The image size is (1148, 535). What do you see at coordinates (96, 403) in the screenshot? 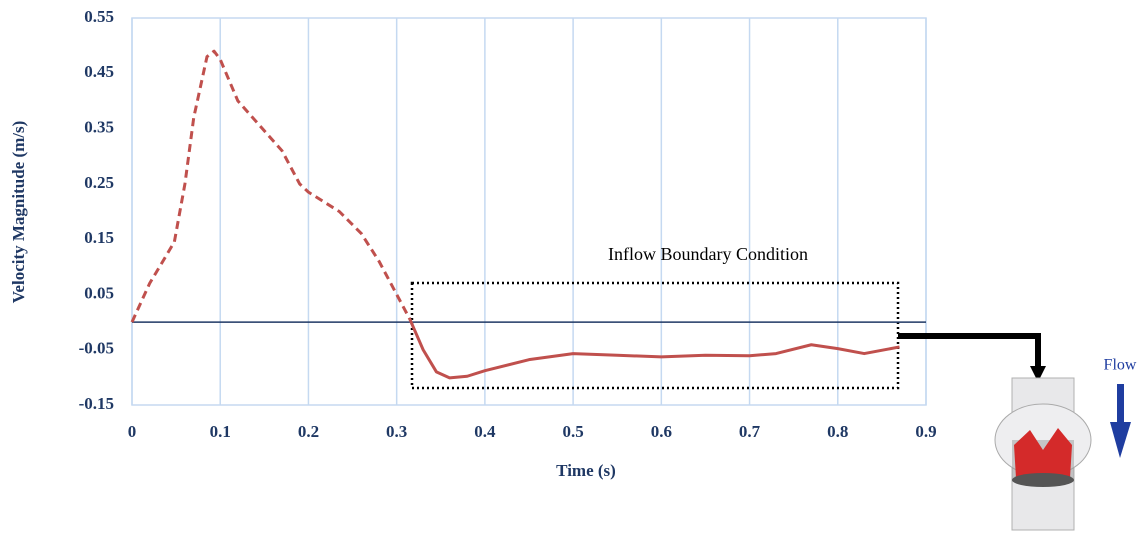
I see `y-tick-label: -0.15` at bounding box center [96, 403].